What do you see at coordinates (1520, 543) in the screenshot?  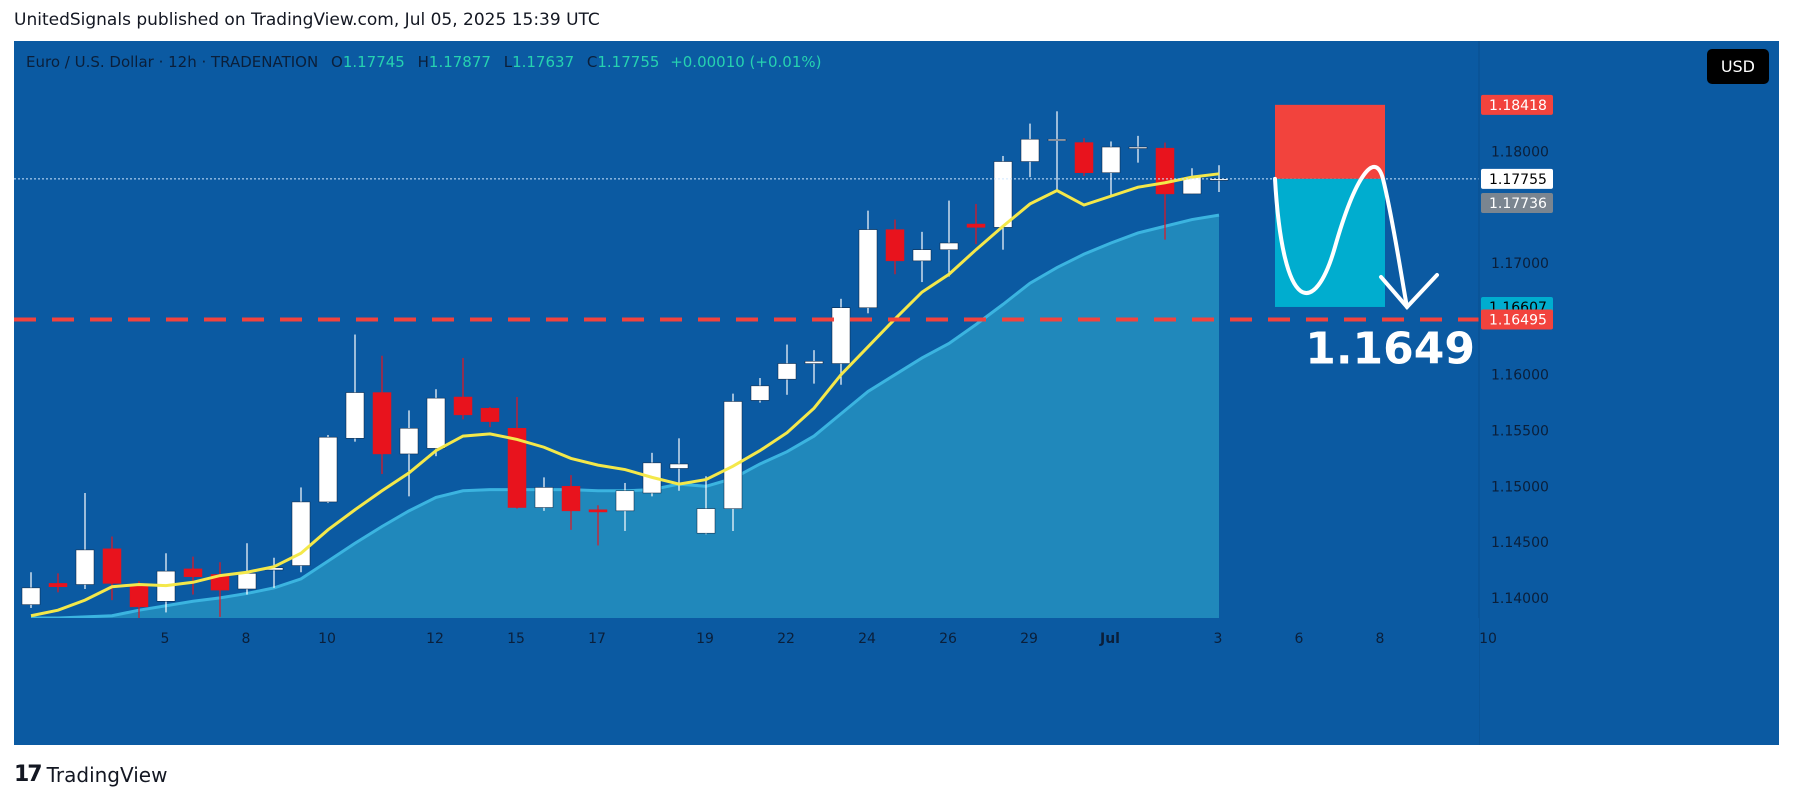 I see `y-tick-label: 1.14500` at bounding box center [1520, 543].